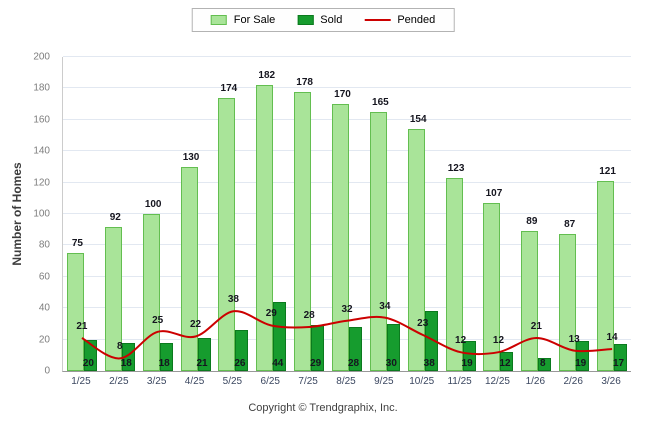  Describe the element at coordinates (304, 82) in the screenshot. I see `for-sale-value-label: 178` at that location.